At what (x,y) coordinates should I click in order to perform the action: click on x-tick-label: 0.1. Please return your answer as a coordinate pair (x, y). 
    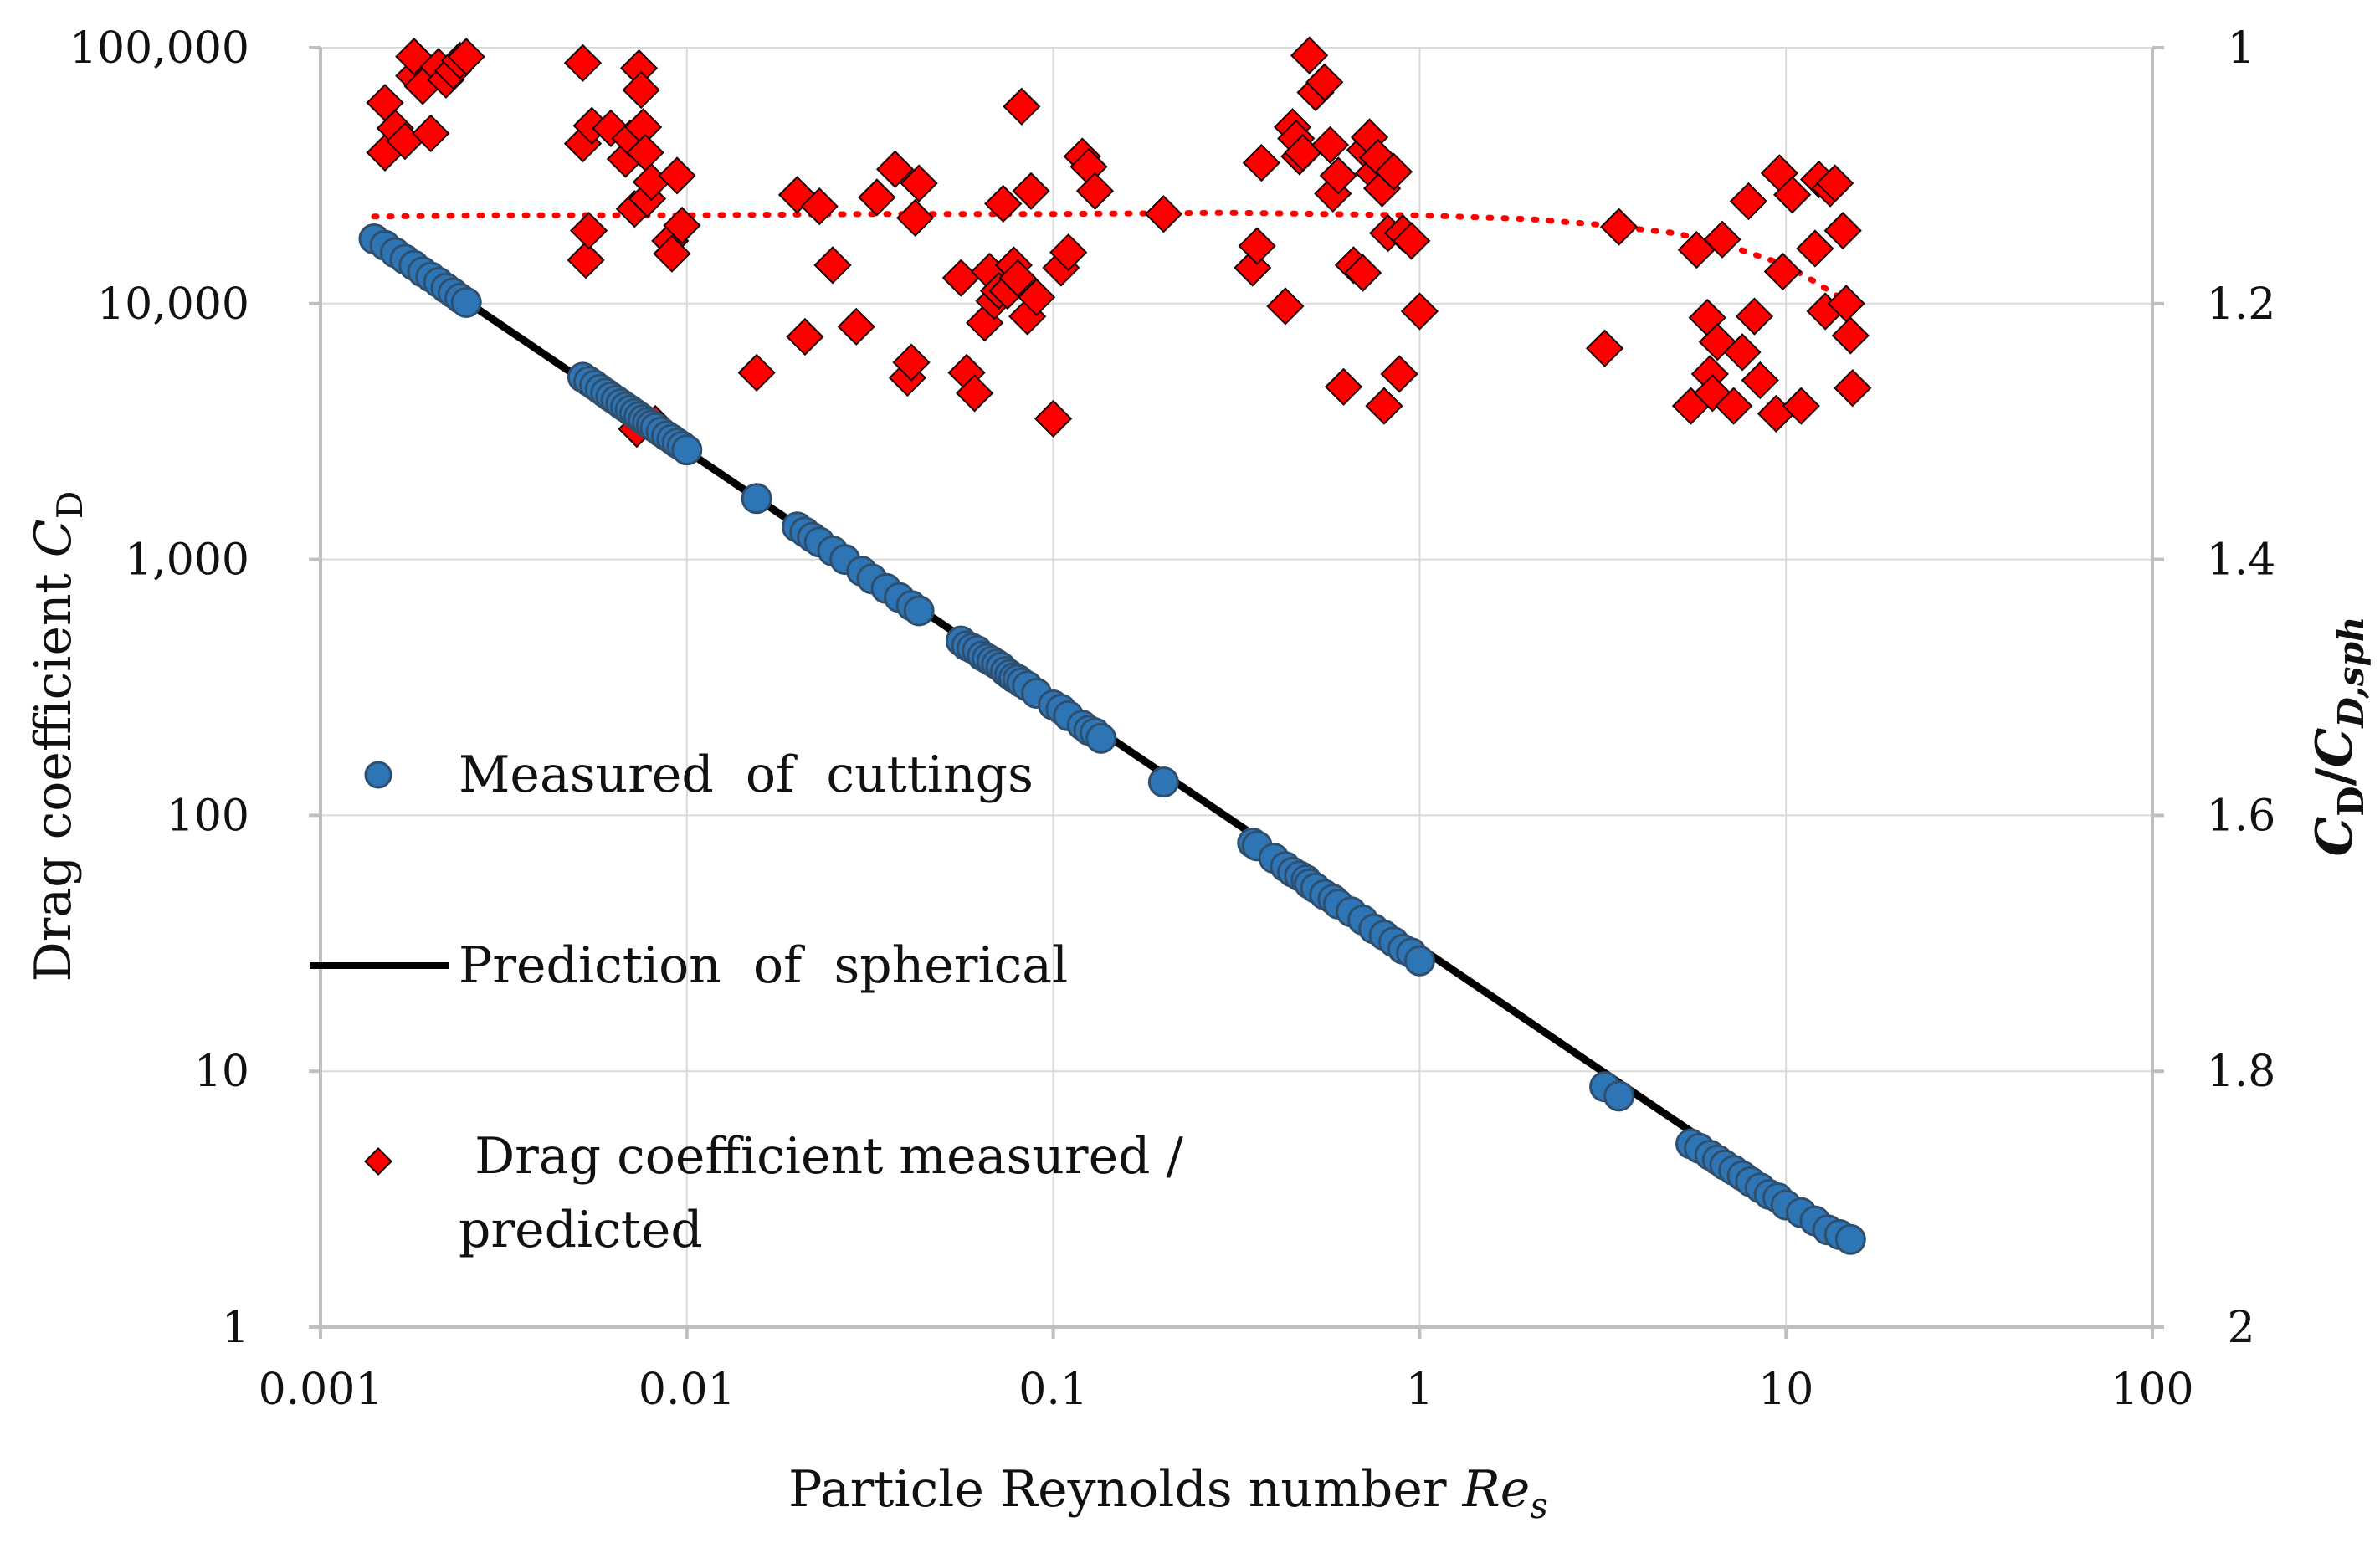
    Looking at the image, I should click on (1053, 1390).